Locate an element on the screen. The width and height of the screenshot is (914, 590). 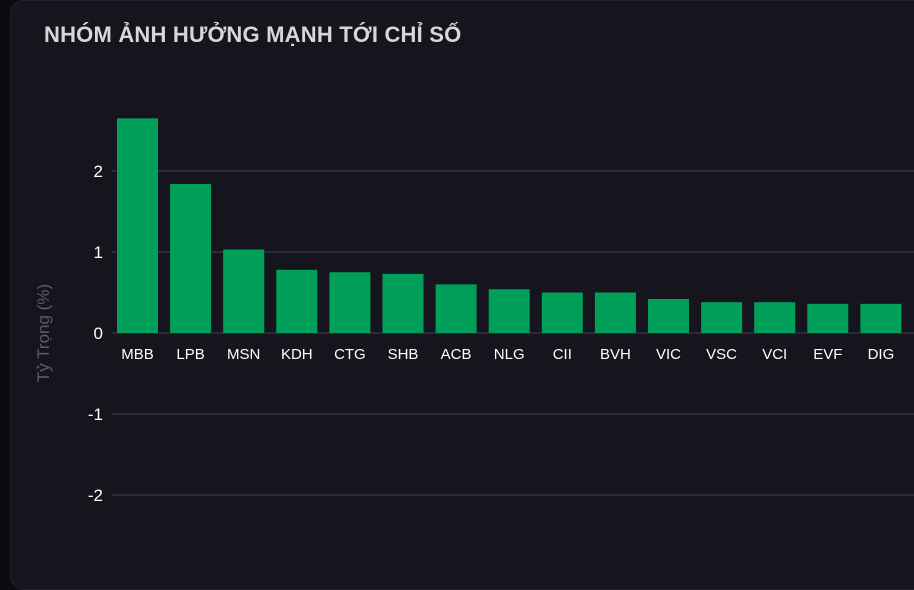
y-axis-ticks: 2 1 0 -1 -2 is located at coordinates (95, 333).